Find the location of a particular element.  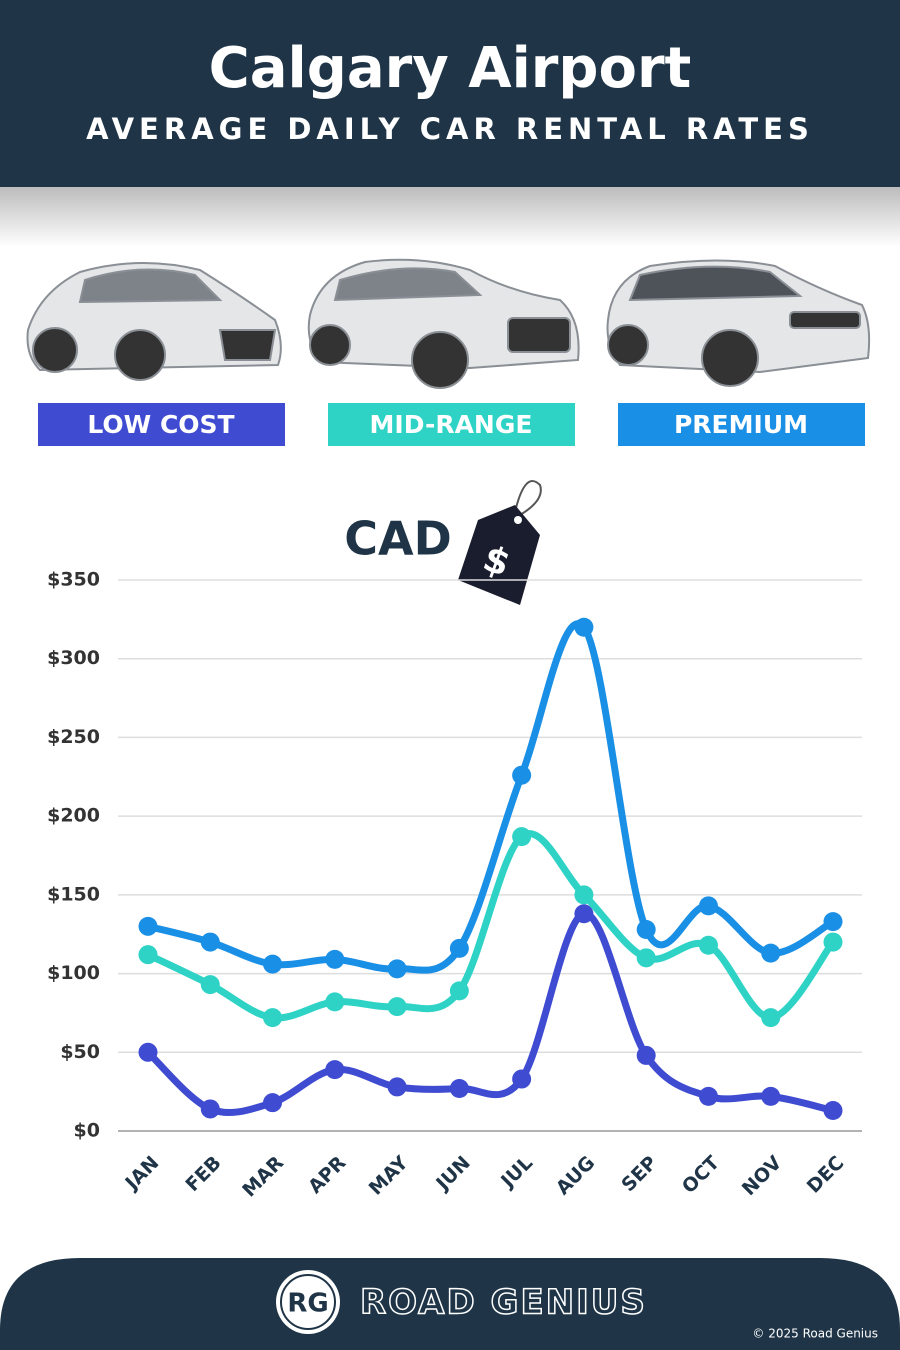

brand: ROAD GENIUS is located at coordinates (503, 1303).